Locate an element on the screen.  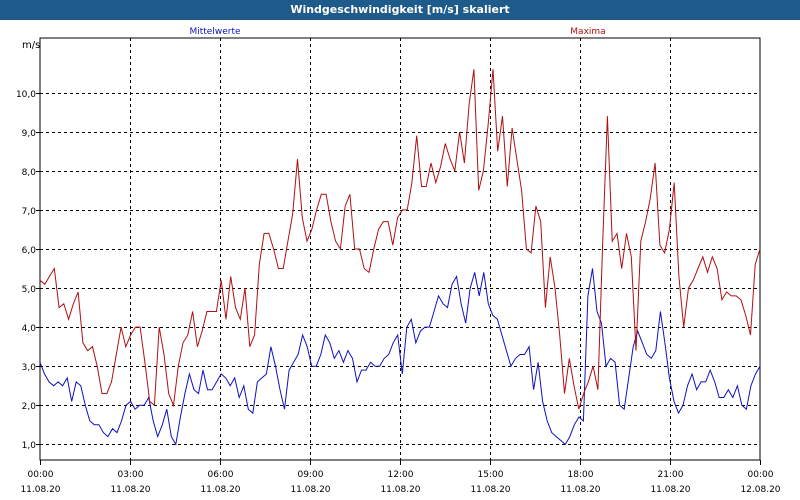
x-tick-label-time: 09:00 is located at coordinates (311, 475).